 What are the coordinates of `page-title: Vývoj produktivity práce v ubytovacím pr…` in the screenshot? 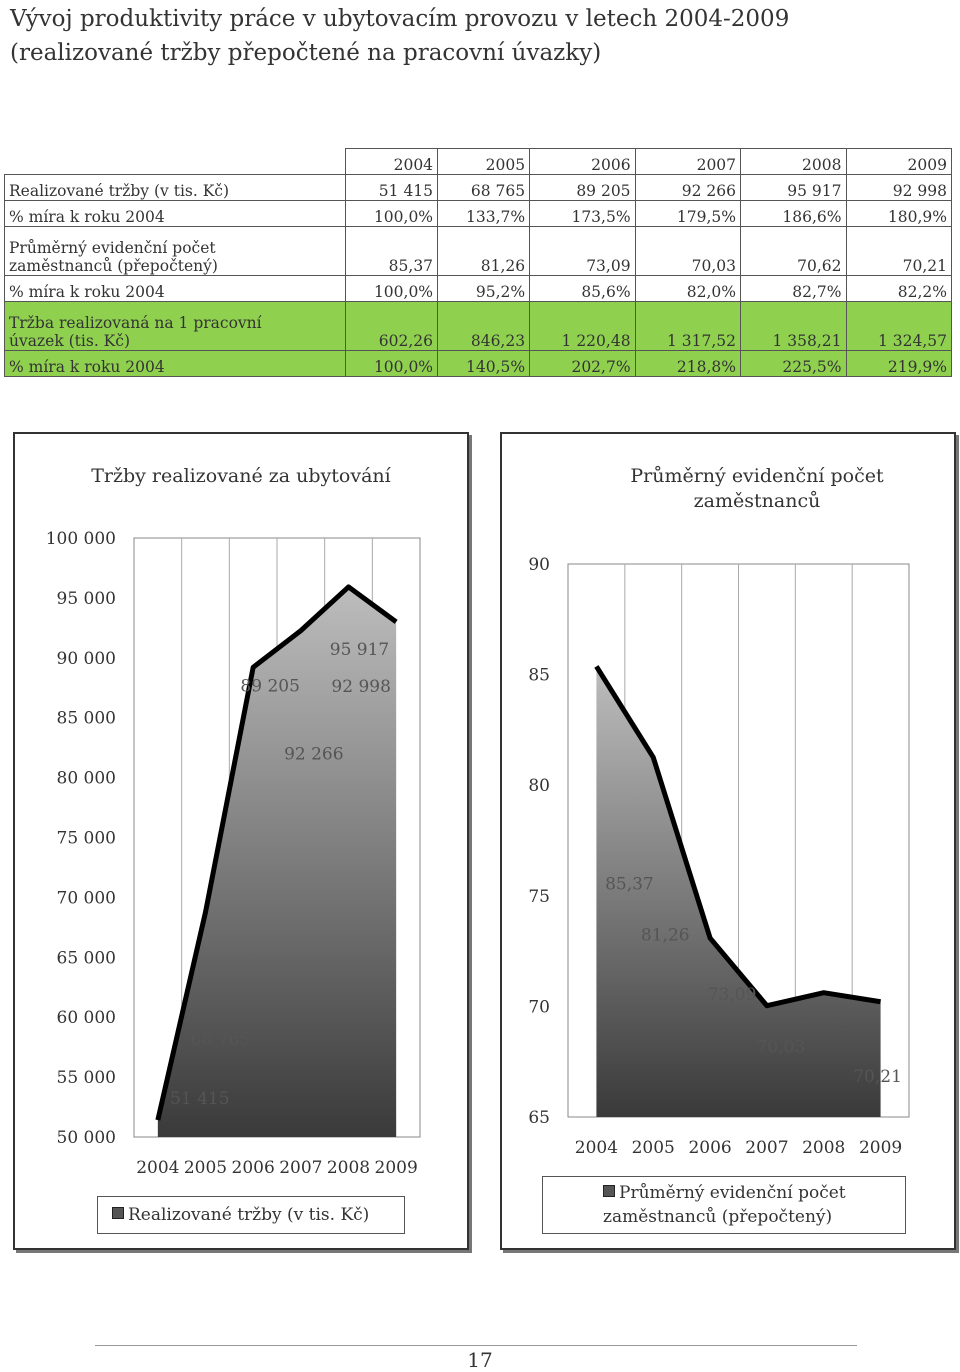 It's located at (399, 36).